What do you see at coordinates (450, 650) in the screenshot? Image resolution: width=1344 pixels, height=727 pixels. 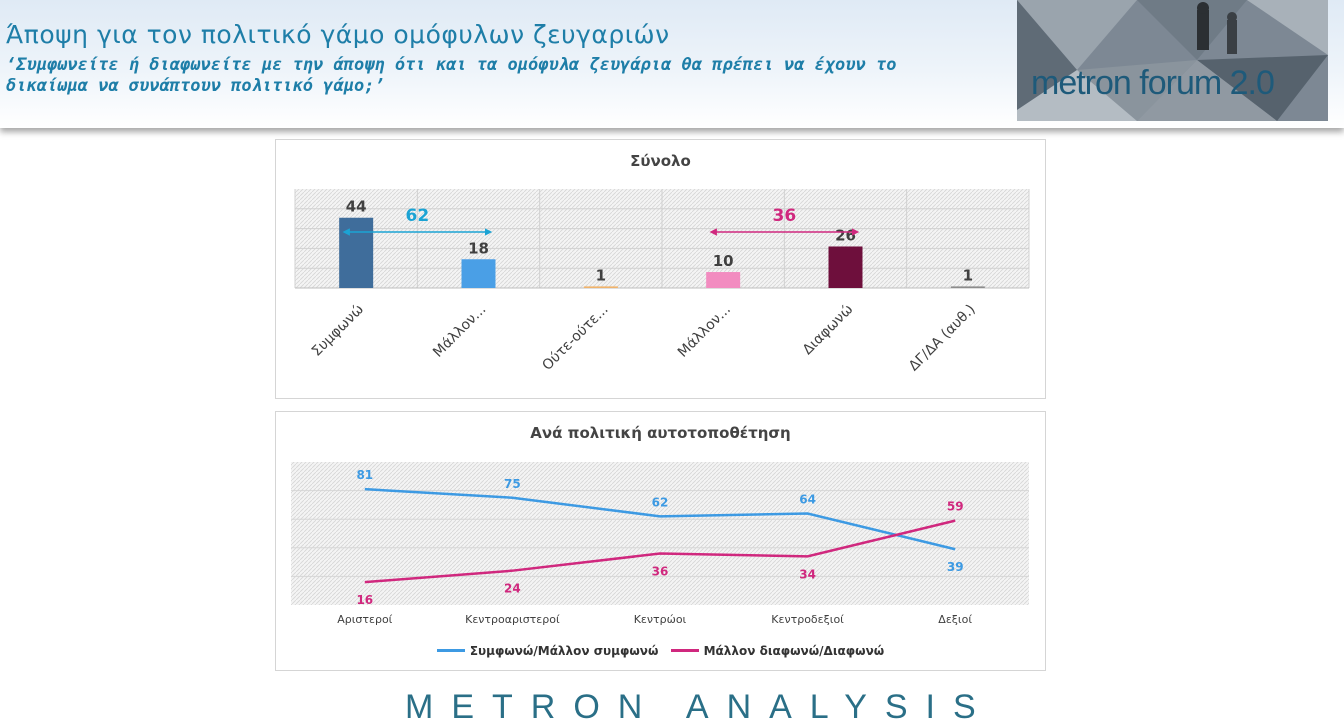 I see `legend-agree-swatch` at bounding box center [450, 650].